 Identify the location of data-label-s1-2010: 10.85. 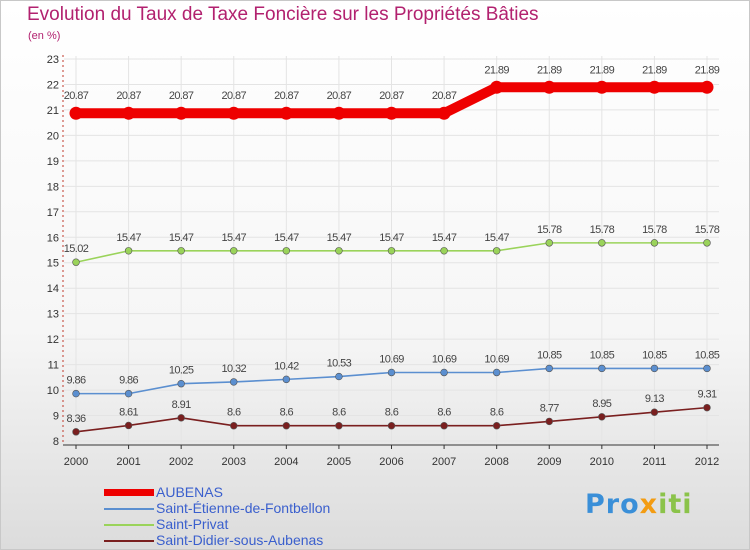
(602, 355).